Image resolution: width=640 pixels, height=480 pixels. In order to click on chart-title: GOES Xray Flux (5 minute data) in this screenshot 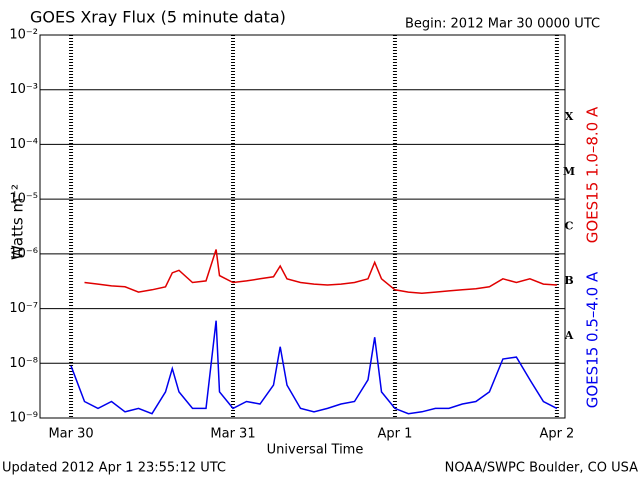, I will do `click(158, 17)`.